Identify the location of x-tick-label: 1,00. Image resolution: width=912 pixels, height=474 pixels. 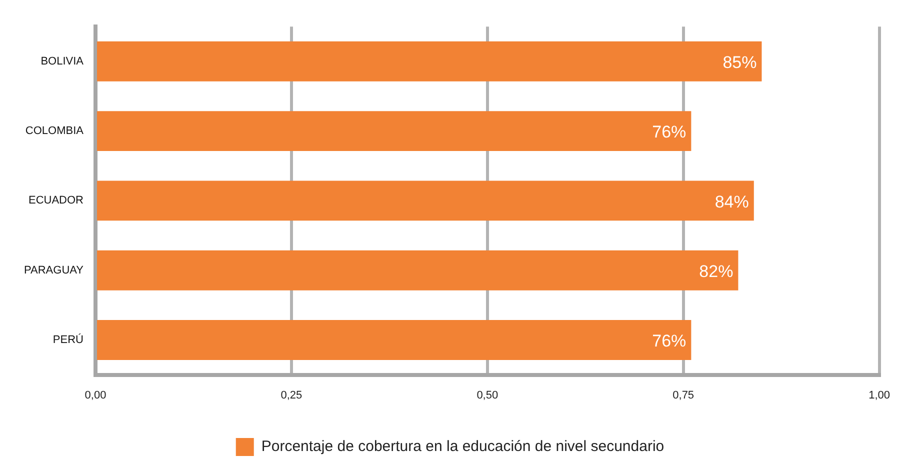
(879, 395).